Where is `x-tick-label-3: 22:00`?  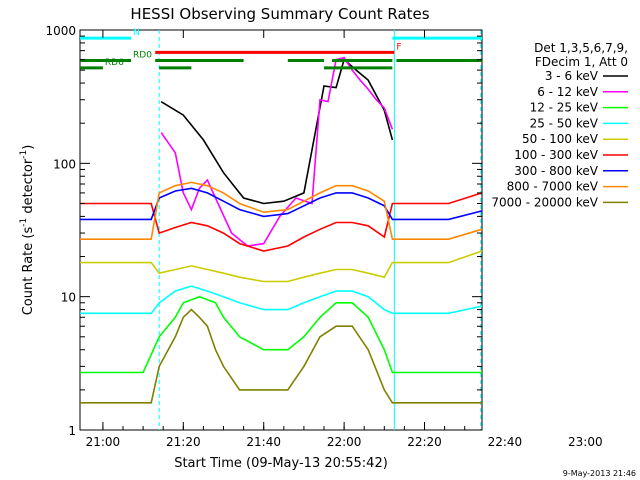 x-tick-label-3: 22:00 is located at coordinates (344, 442).